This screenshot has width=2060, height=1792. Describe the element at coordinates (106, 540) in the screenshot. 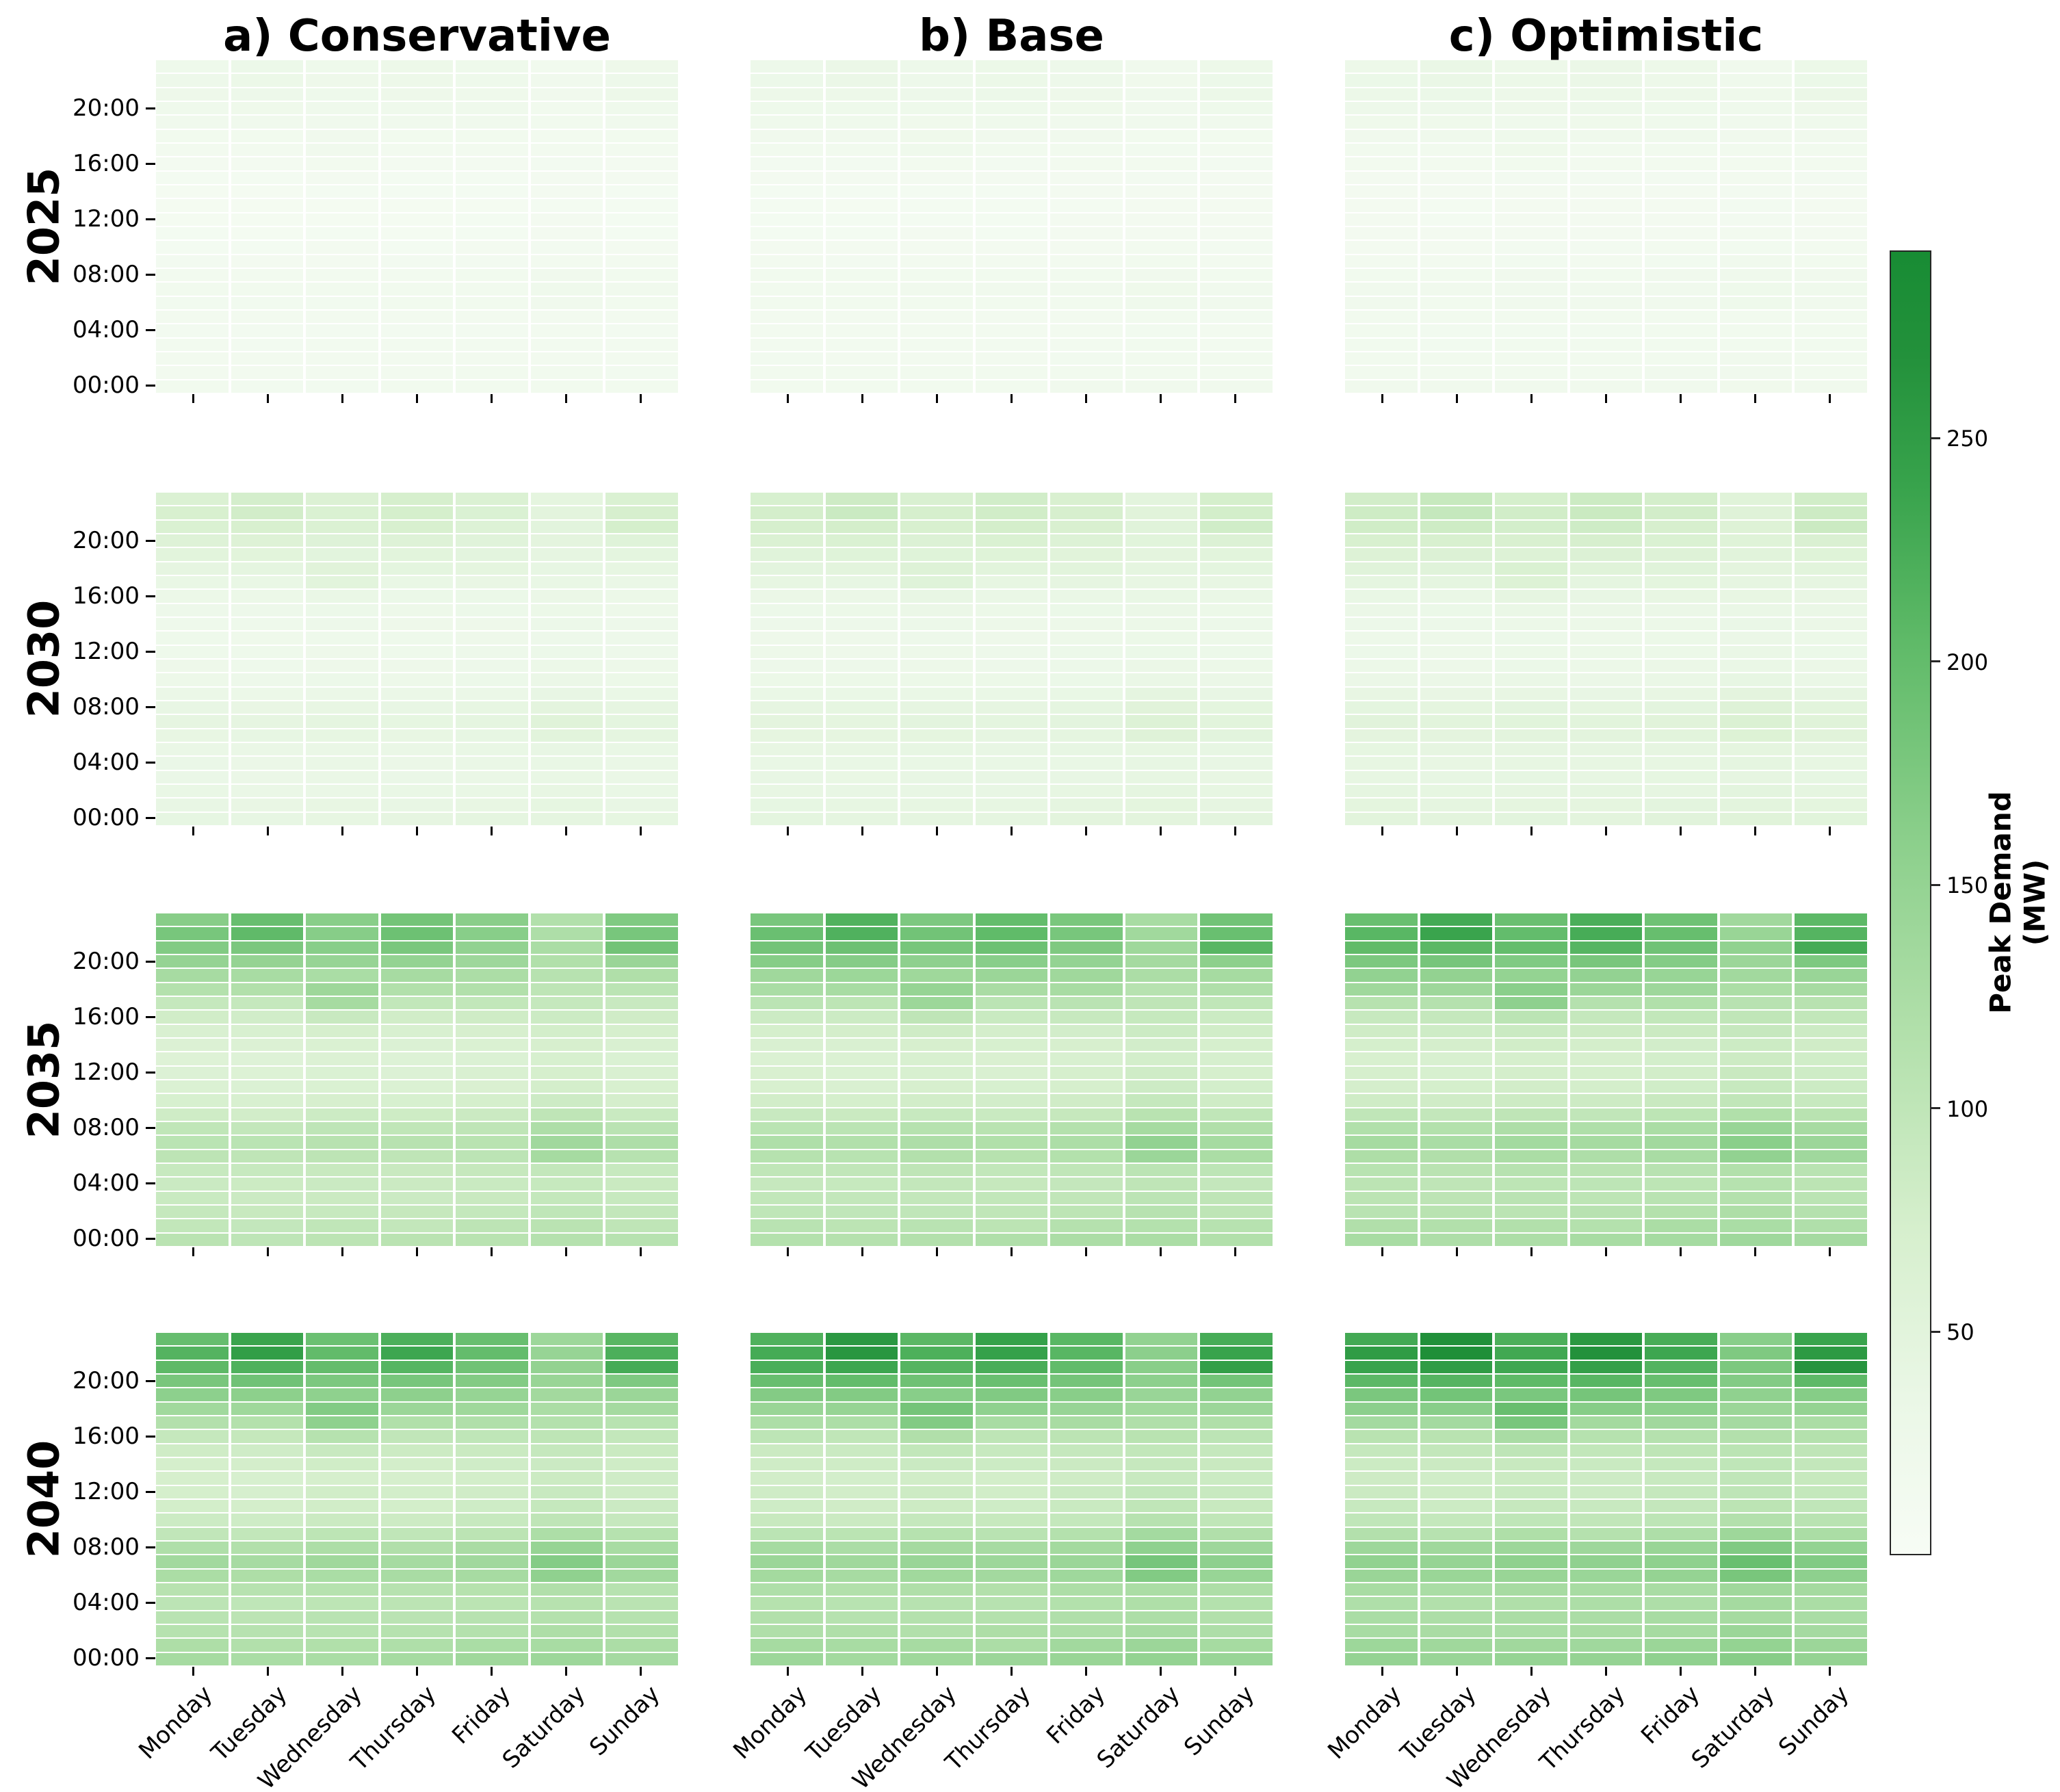

I see `y-tick-label: 20:00` at that location.